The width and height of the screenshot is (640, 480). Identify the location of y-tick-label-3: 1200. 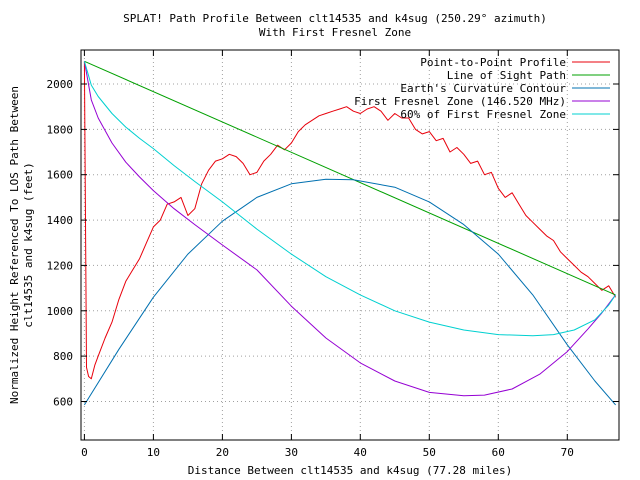
(60, 265).